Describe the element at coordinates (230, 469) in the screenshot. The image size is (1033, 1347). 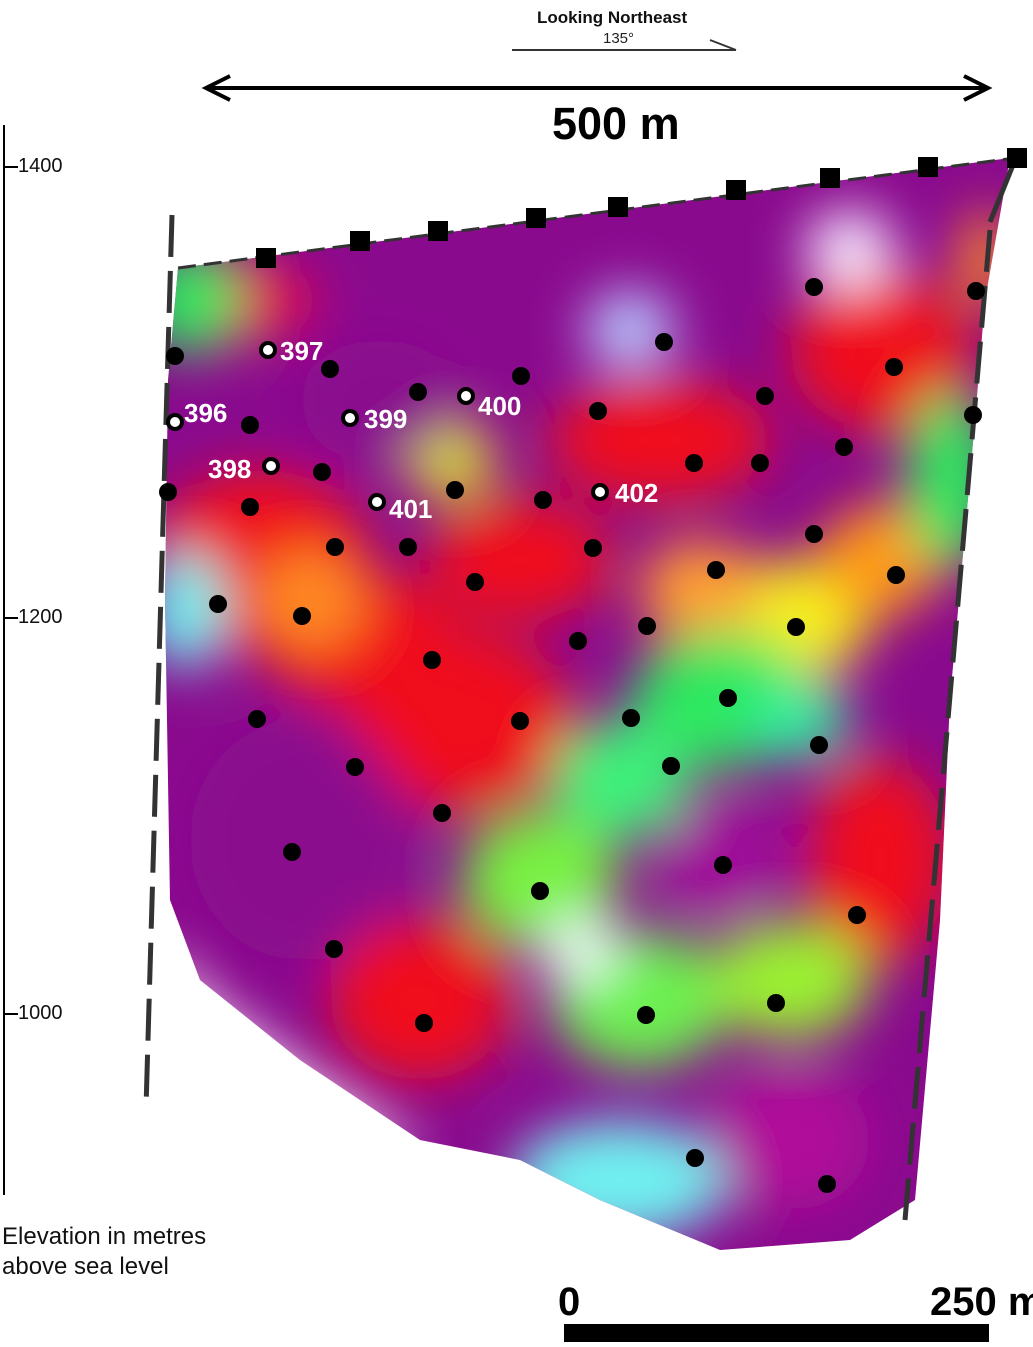
I see `hole-label-398: 398` at that location.